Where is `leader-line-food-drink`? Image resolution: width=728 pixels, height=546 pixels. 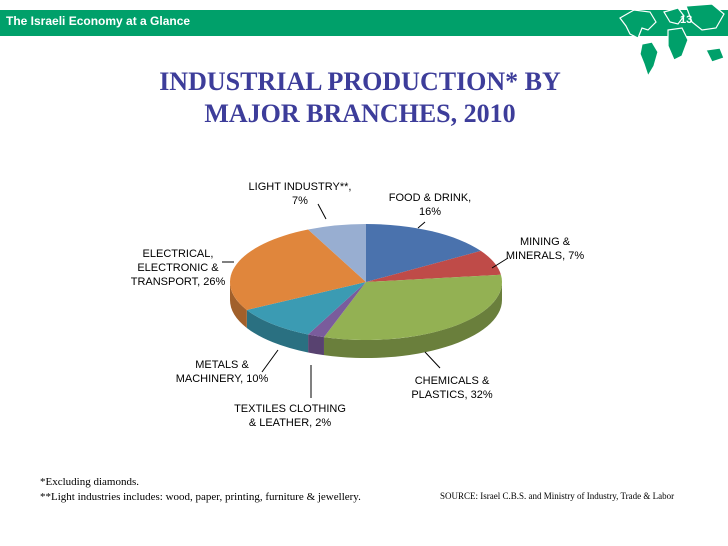 leader-line-food-drink is located at coordinates (421, 225).